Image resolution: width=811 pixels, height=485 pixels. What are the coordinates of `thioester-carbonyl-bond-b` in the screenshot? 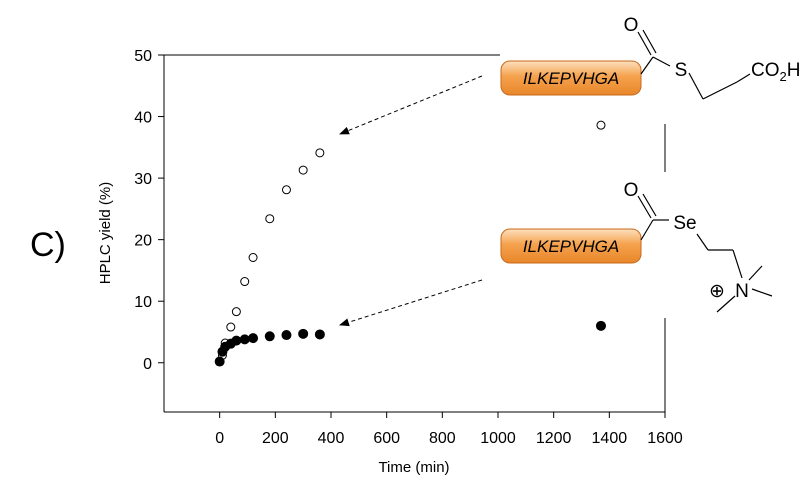 It's located at (649, 41).